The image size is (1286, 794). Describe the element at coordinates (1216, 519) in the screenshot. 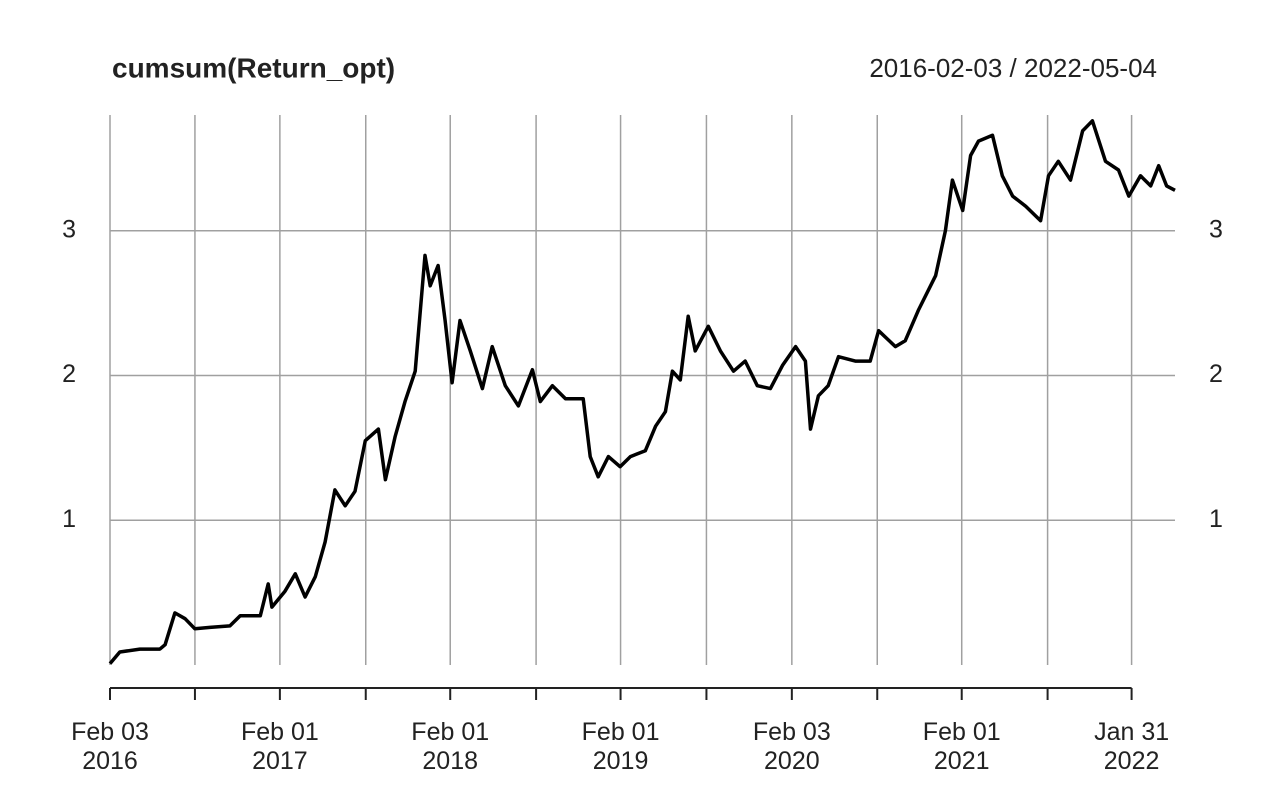

I see `y-tick-label-right: 1` at that location.